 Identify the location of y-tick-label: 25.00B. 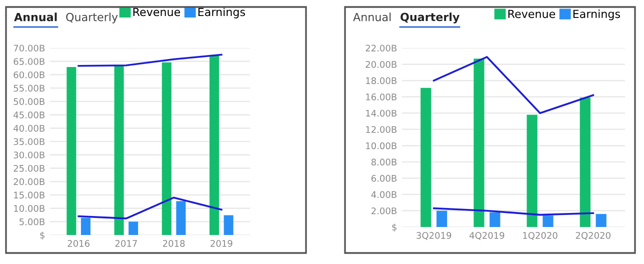
(29, 168).